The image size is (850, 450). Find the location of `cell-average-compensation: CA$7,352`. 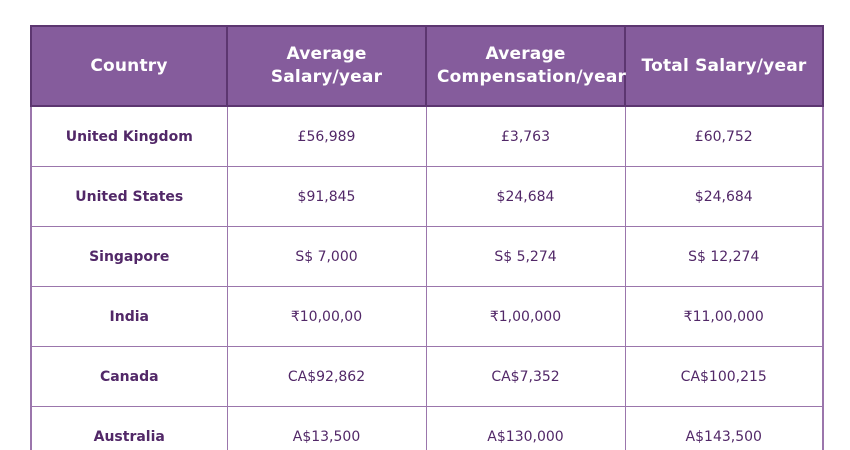

cell-average-compensation: CA$7,352 is located at coordinates (525, 376).